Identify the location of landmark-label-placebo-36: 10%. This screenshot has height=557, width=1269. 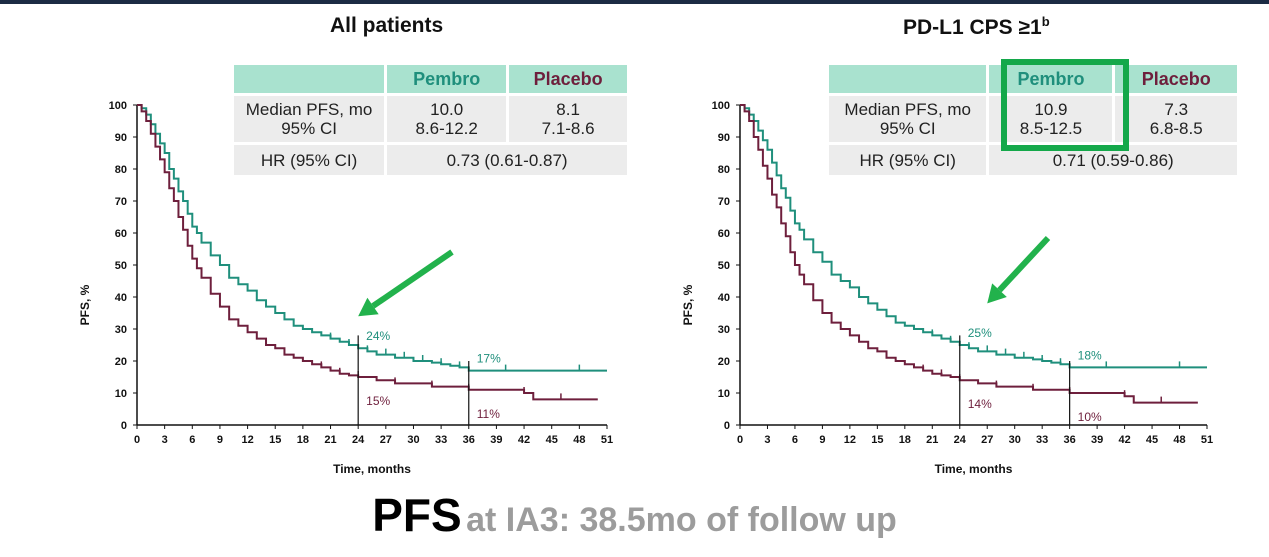
(1090, 417).